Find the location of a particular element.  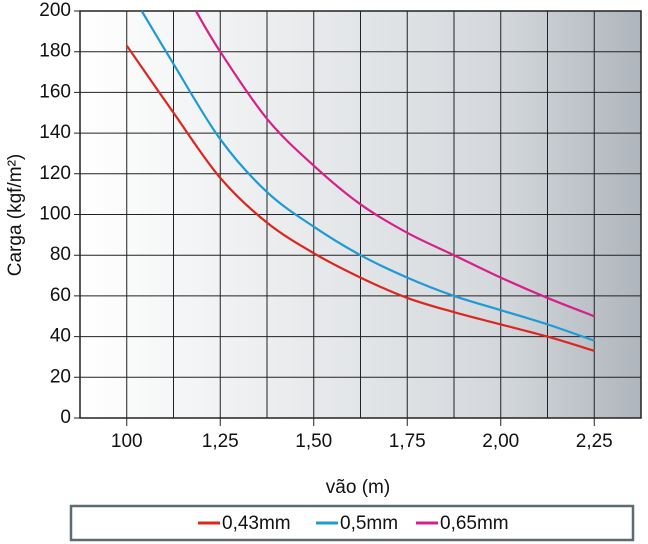

y-axis-label: Carga (kgf/m²) is located at coordinates (15, 215).